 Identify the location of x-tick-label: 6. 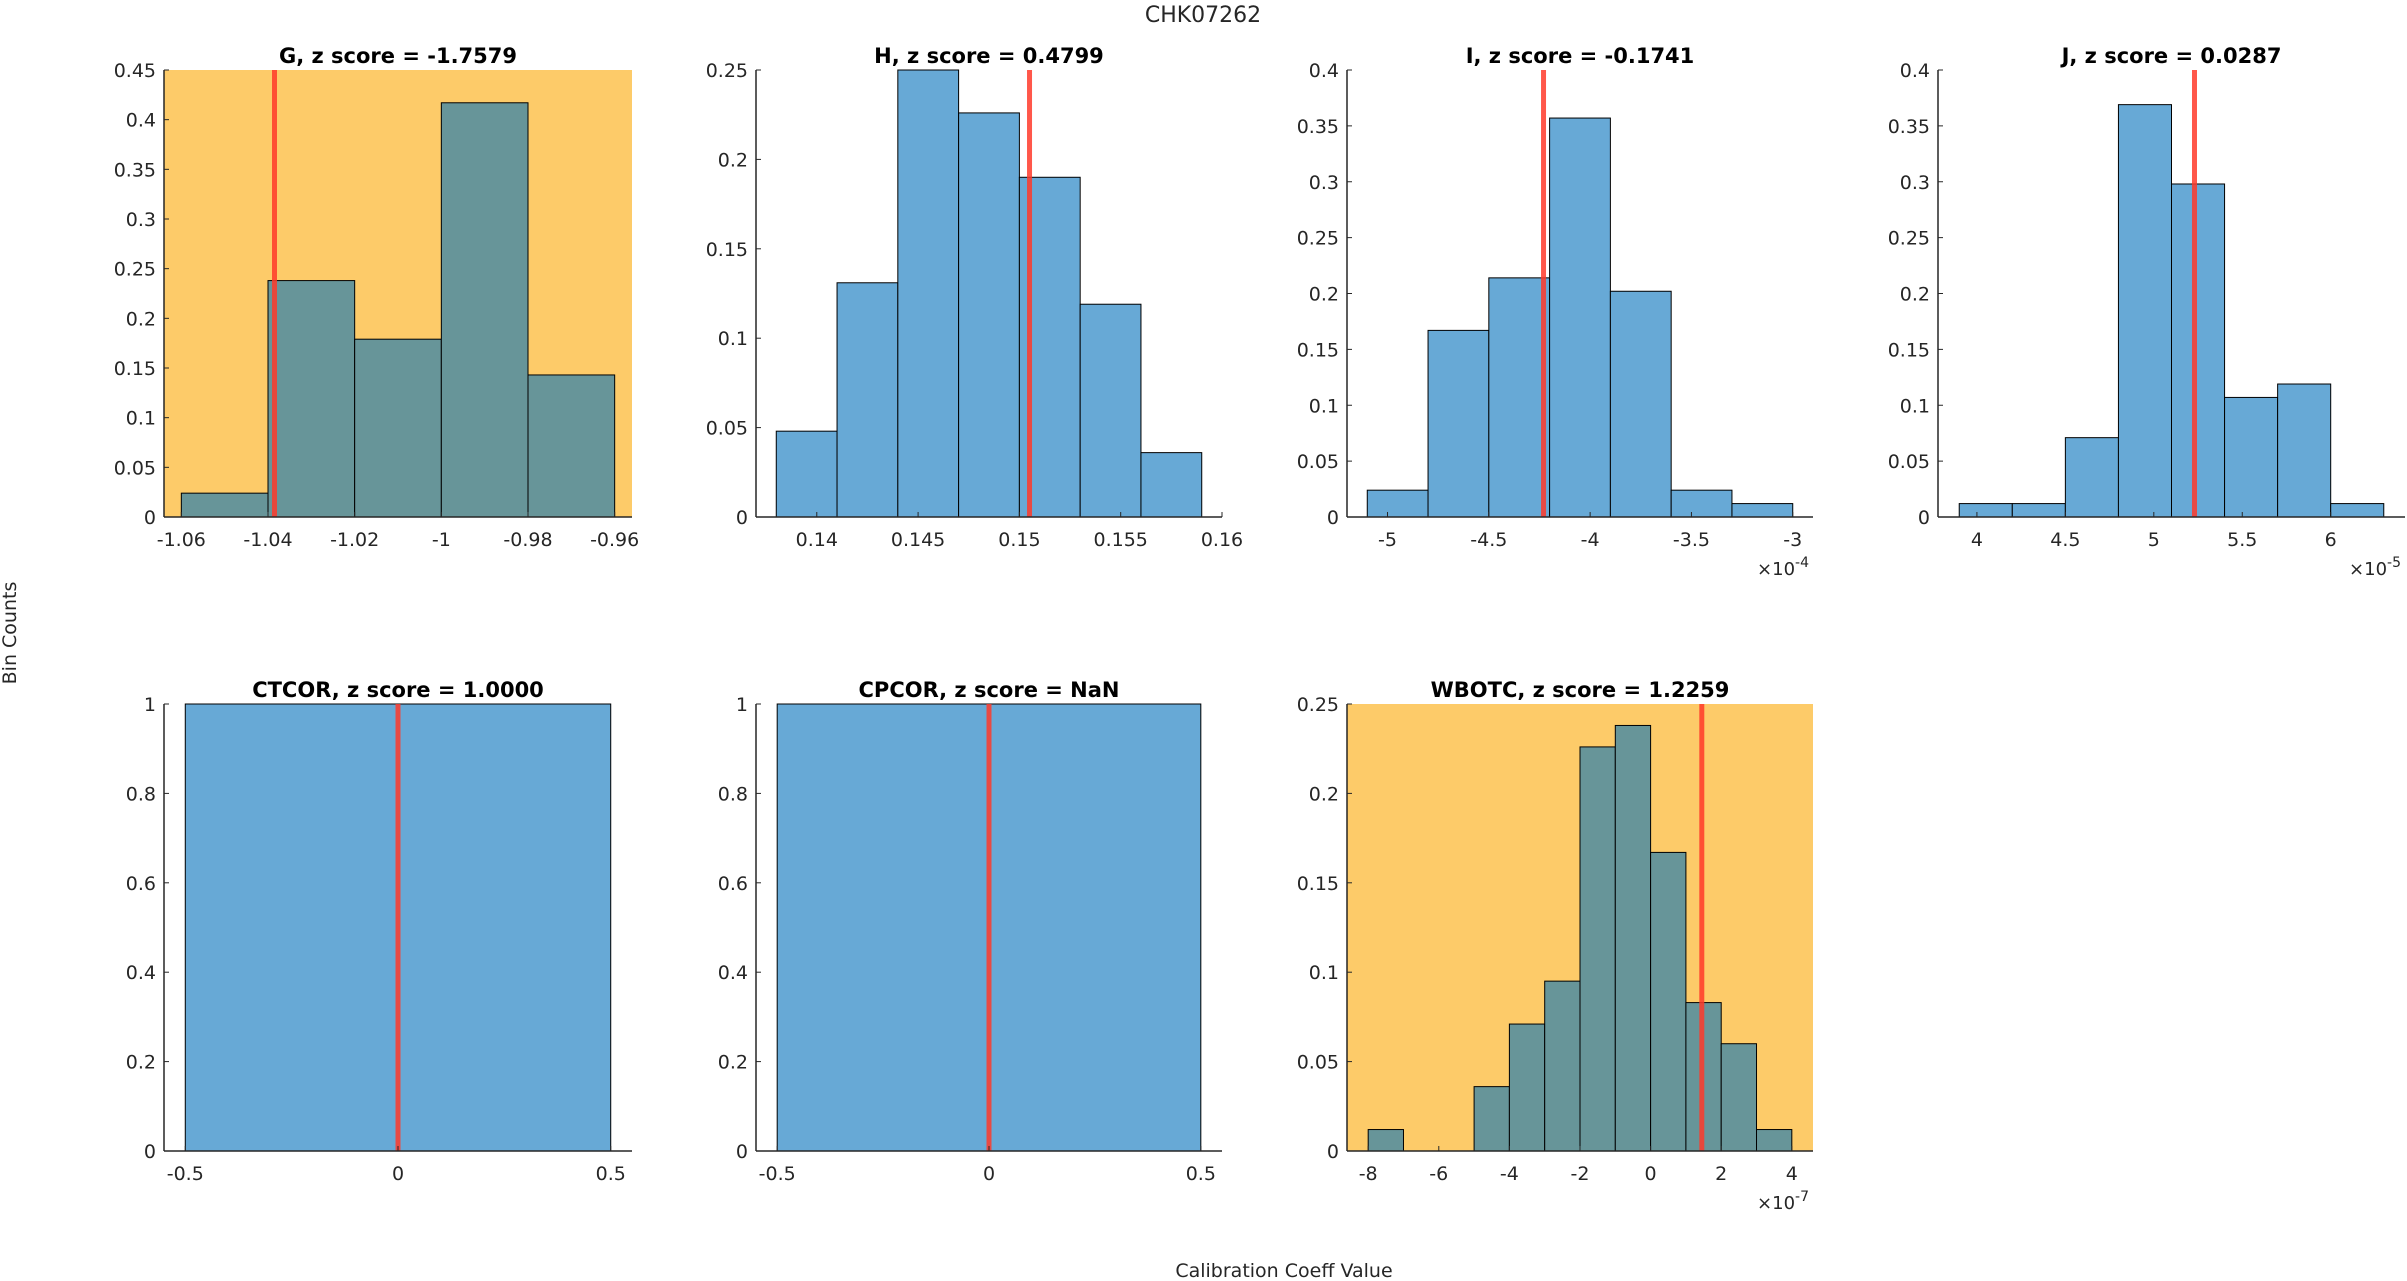
(2331, 540).